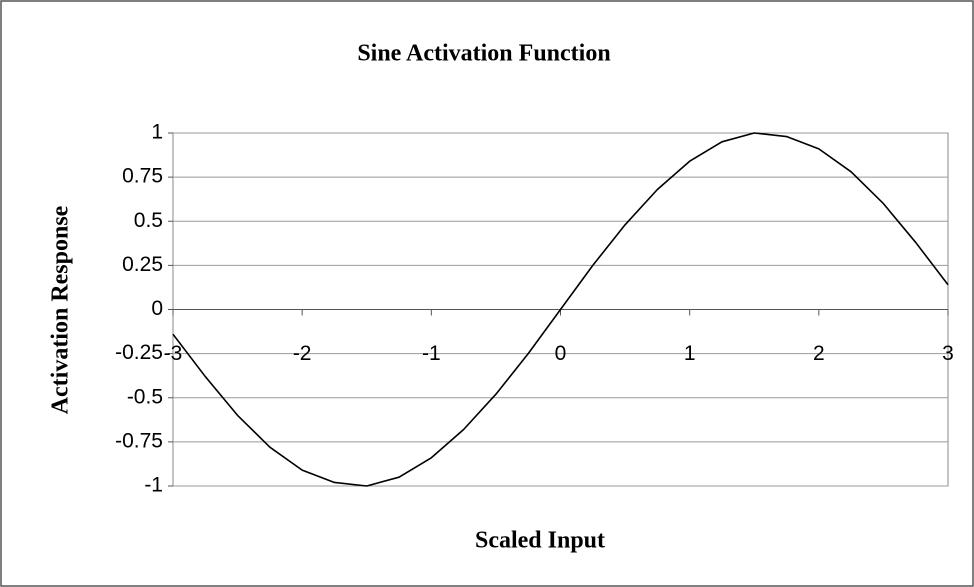  Describe the element at coordinates (690, 353) in the screenshot. I see `x-tick-label: 1` at that location.